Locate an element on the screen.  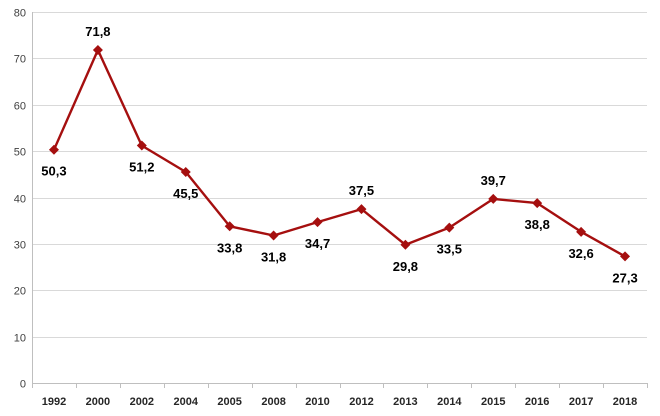
x-tick-label: 2008 is located at coordinates (273, 402).